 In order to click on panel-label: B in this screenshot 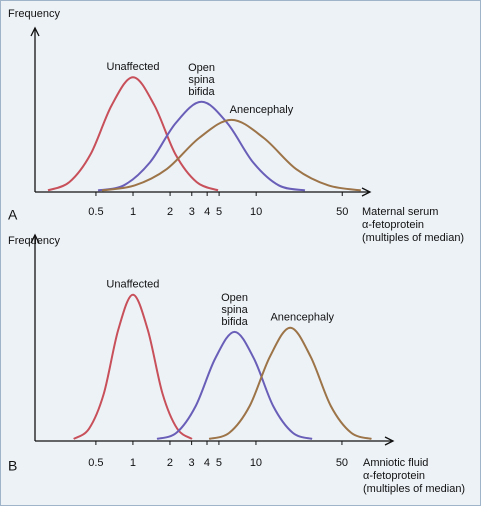, I will do `click(12, 466)`.